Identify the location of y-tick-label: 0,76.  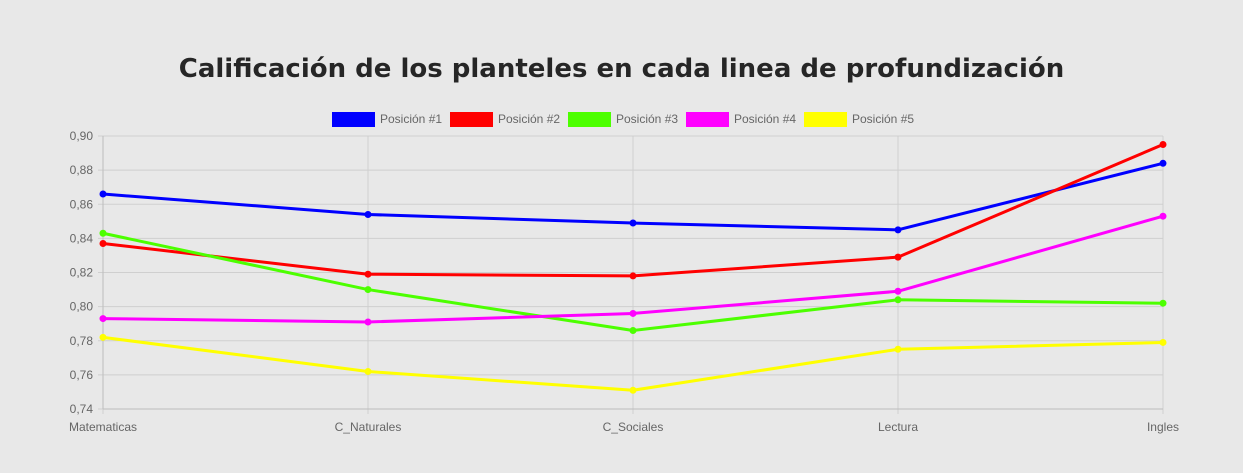
(82, 375).